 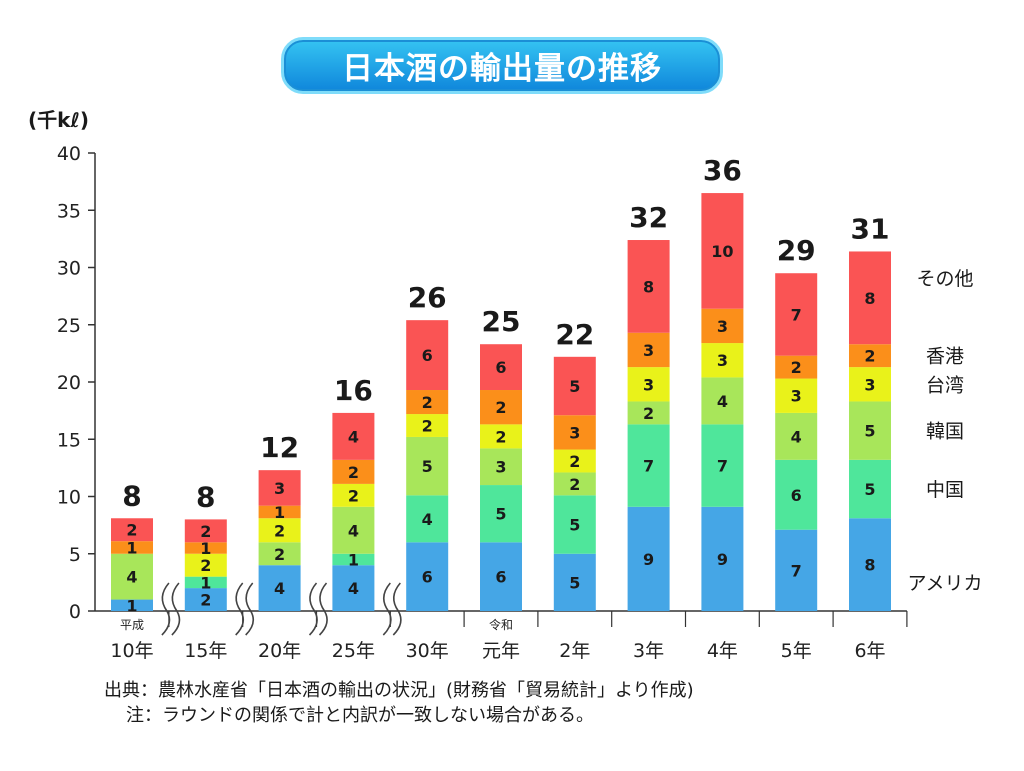 What do you see at coordinates (131, 651) in the screenshot?
I see `x-category-label: 10年` at bounding box center [131, 651].